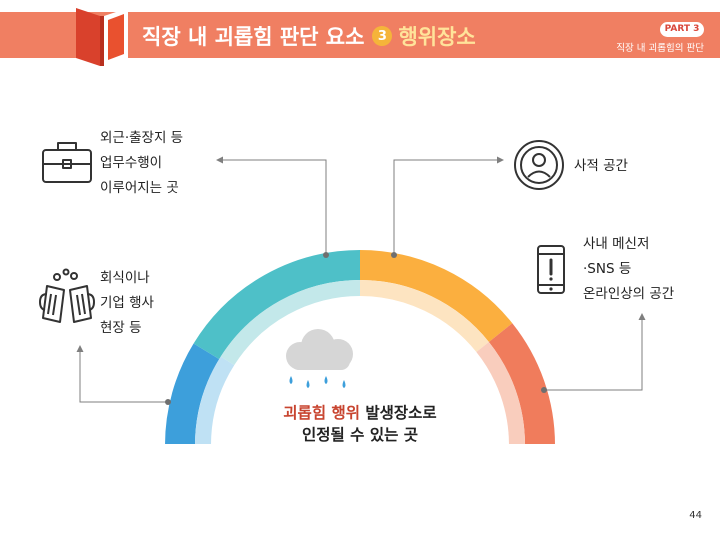 The width and height of the screenshot is (720, 540). Describe the element at coordinates (601, 166) in the screenshot. I see `label-private-space: 사적 공간` at that location.